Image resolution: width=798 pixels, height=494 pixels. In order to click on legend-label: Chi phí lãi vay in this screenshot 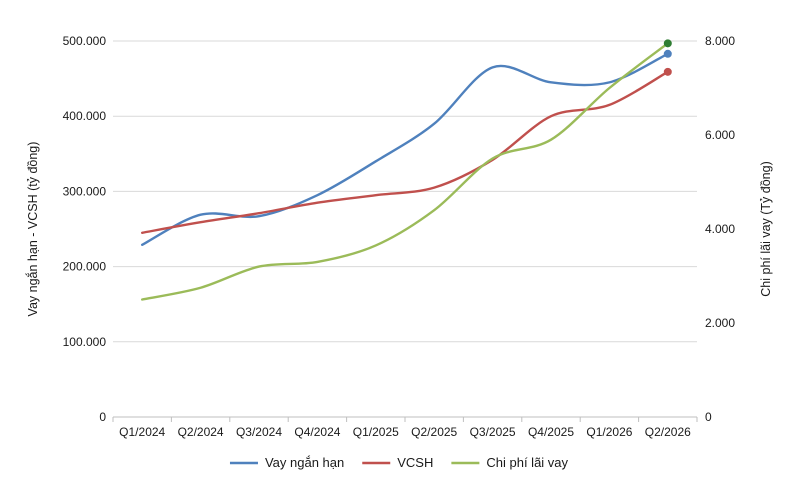, I will do `click(527, 462)`.